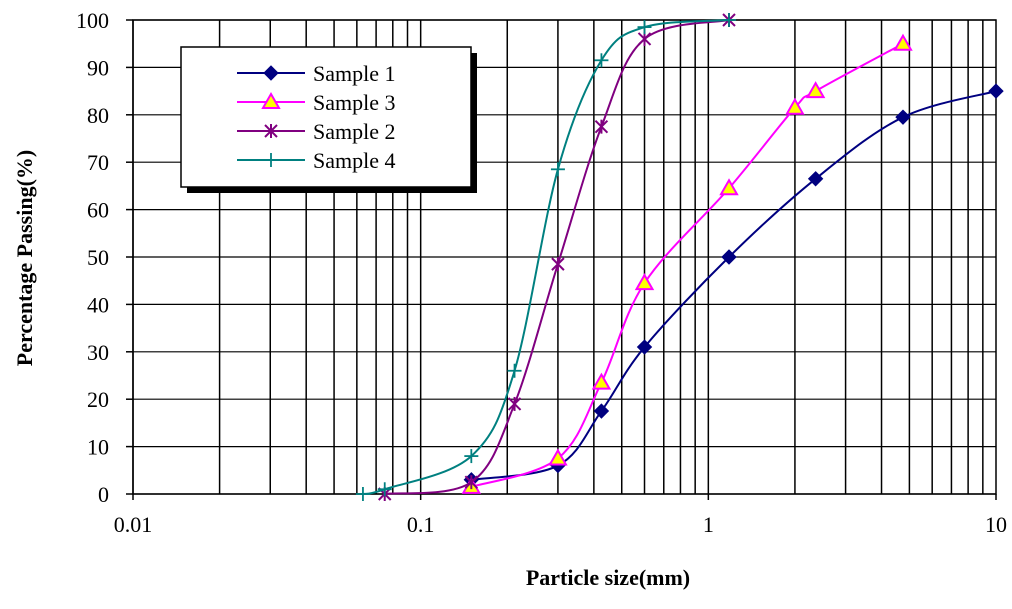 The height and width of the screenshot is (609, 1012). Describe the element at coordinates (326, 117) in the screenshot. I see `legend-box` at that location.